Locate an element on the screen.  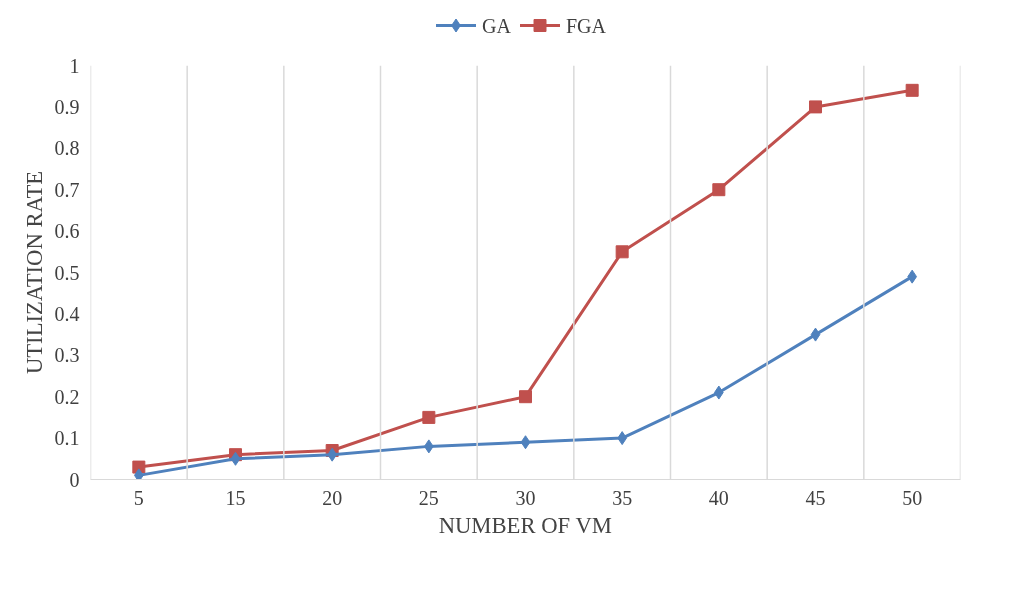
x-tick-label: 15 is located at coordinates (235, 497).